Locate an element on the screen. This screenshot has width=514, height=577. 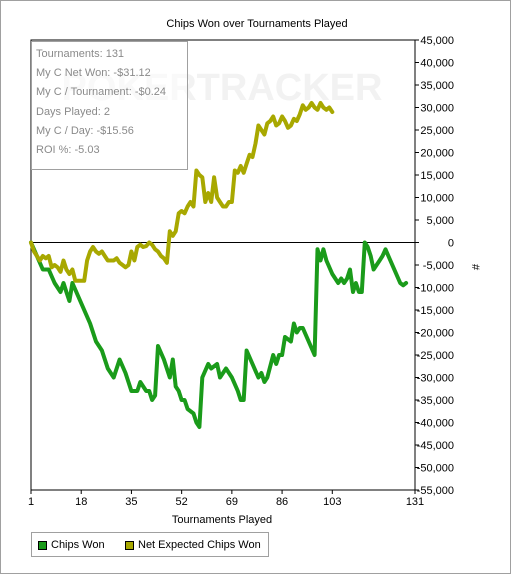
stat-net-won: My C Net Won: -$31.12 is located at coordinates (93, 73).